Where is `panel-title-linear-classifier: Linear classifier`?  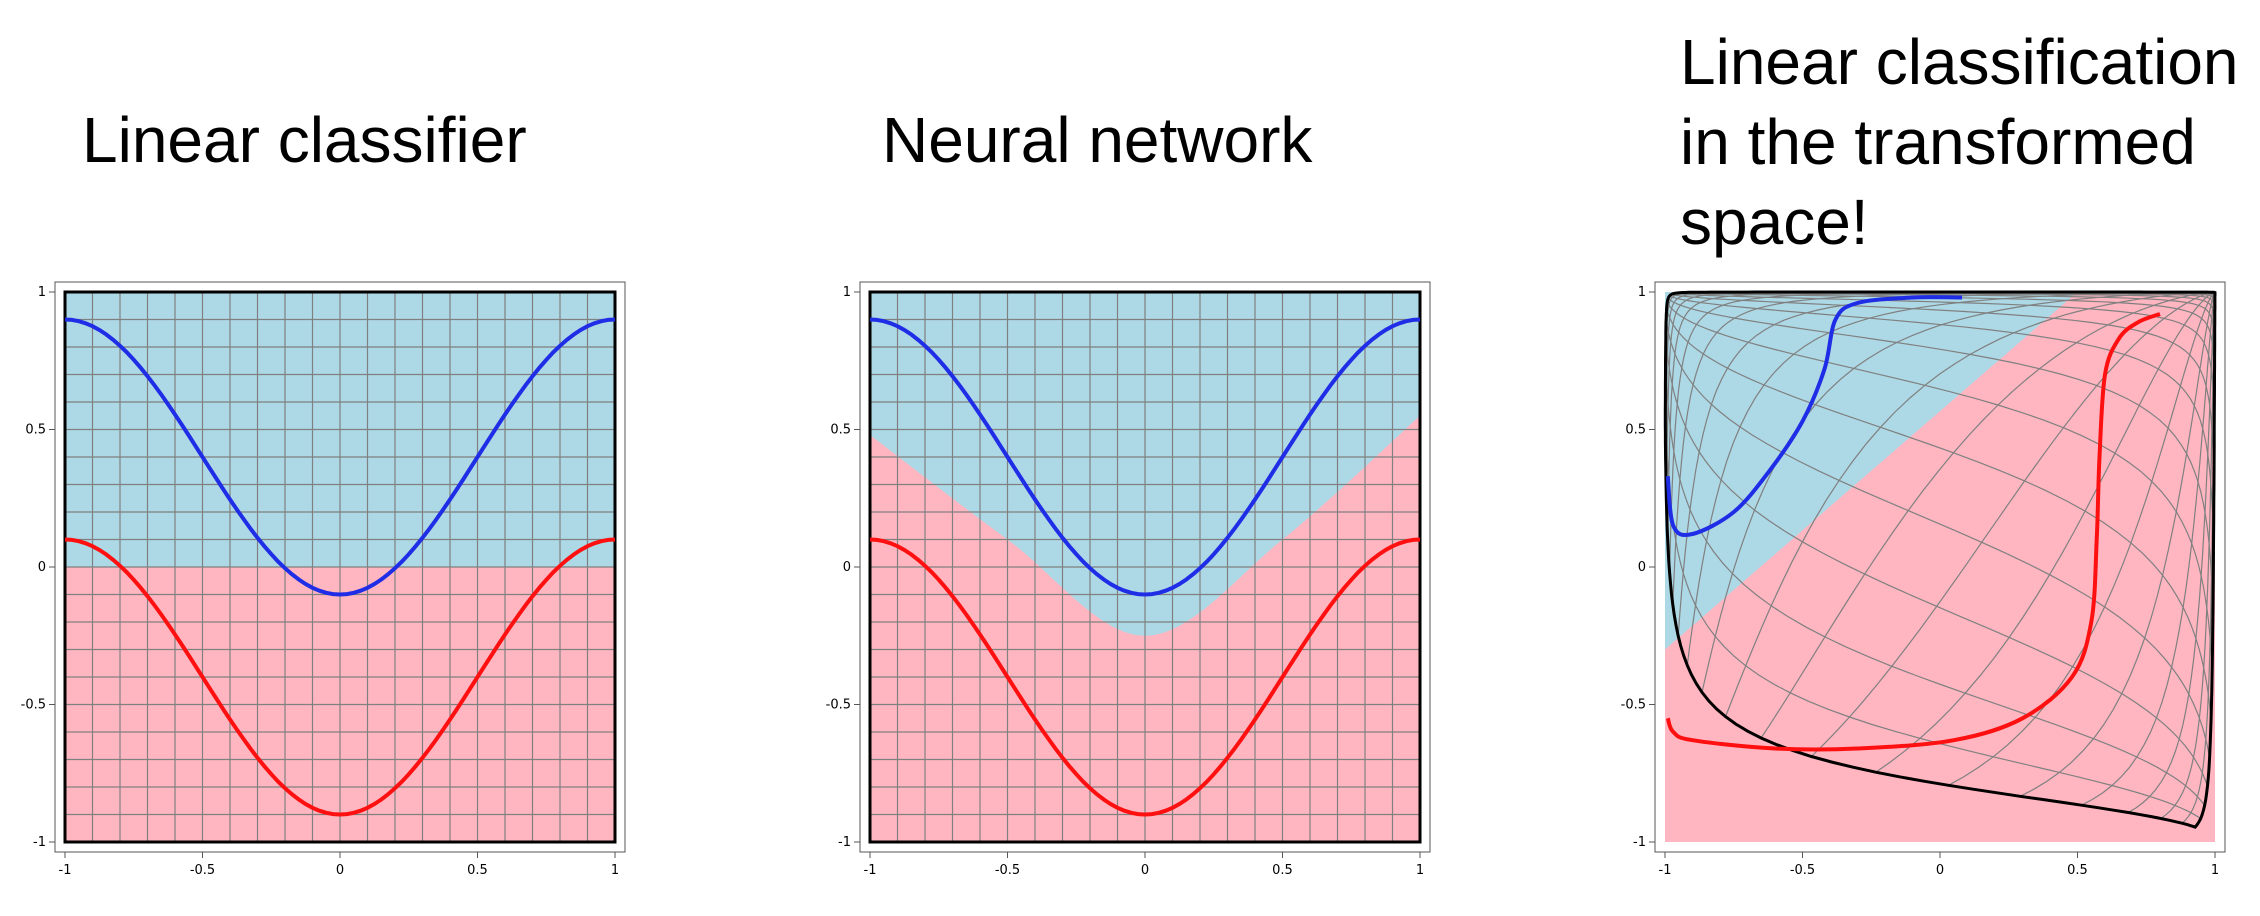
panel-title-linear-classifier: Linear classifier is located at coordinates (304, 140).